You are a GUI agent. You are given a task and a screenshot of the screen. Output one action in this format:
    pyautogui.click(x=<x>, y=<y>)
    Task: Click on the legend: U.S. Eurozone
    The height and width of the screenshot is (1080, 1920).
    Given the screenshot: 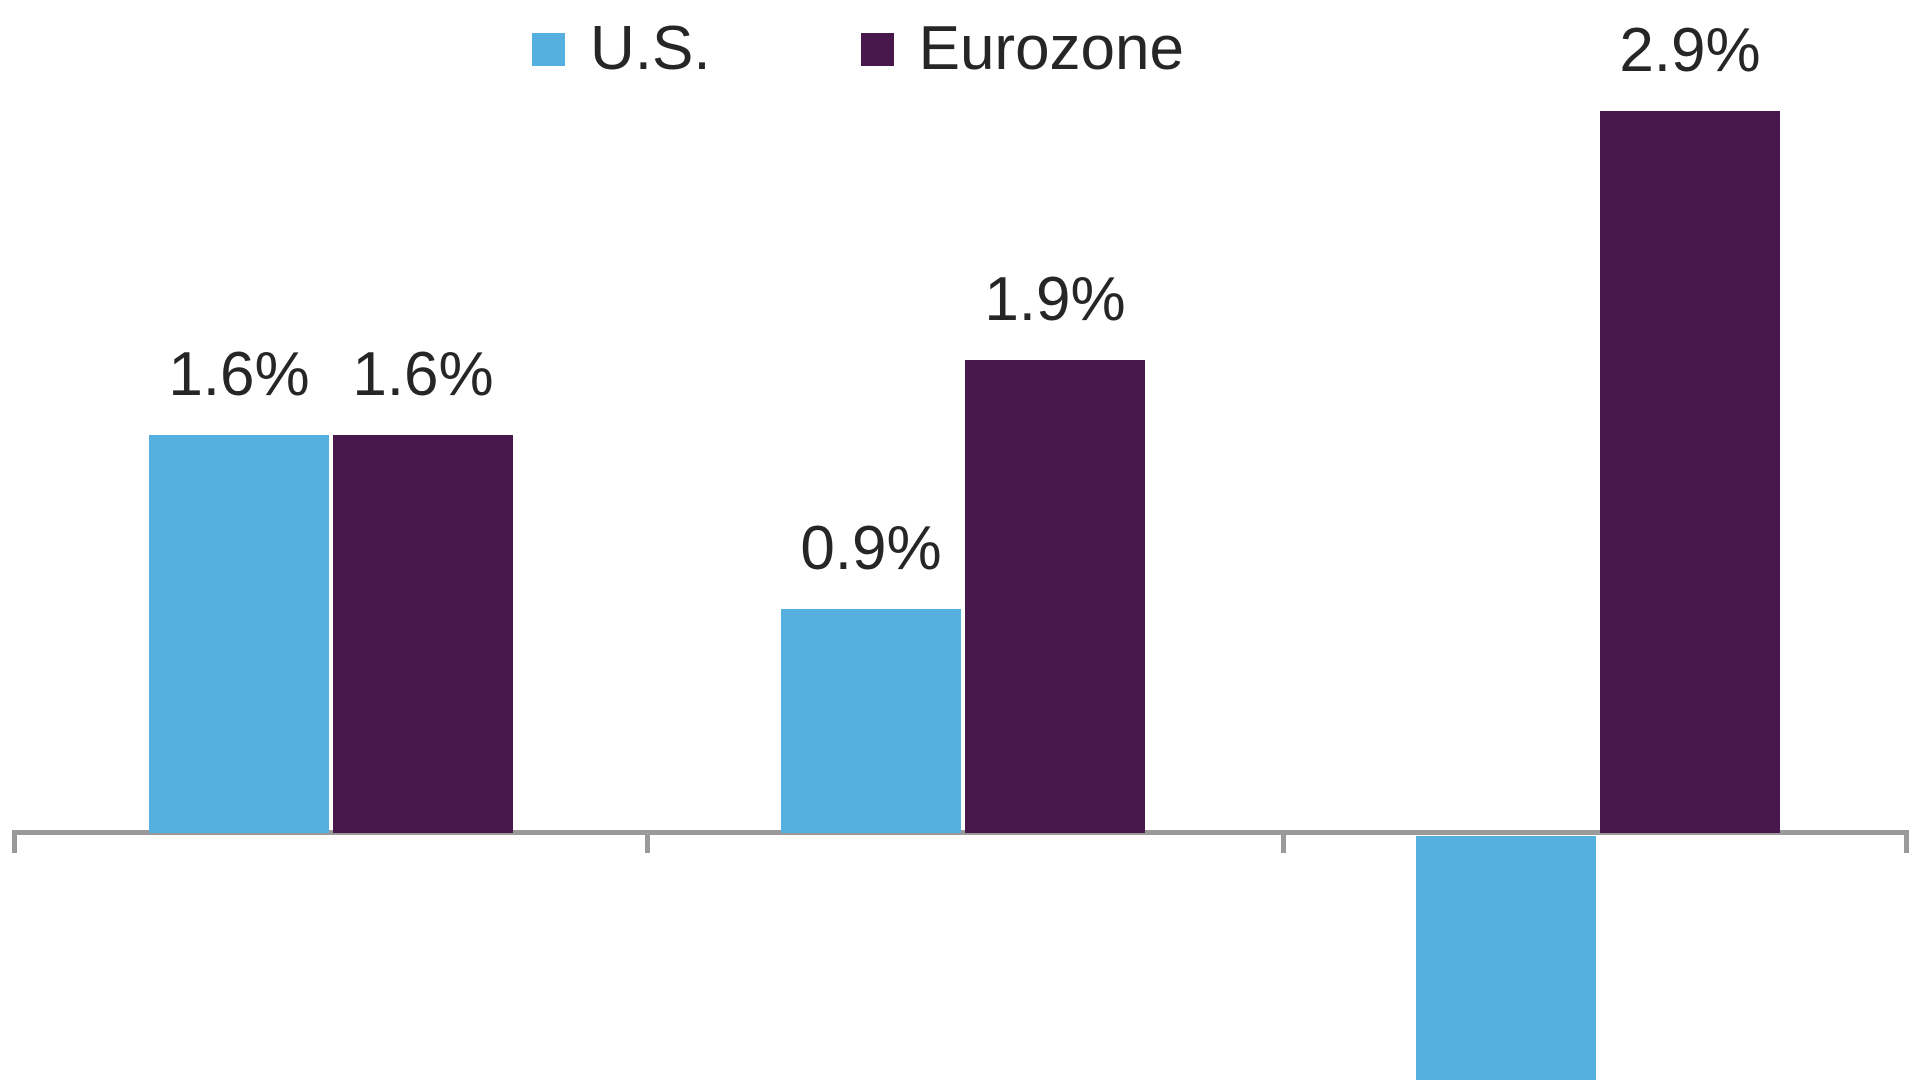 What is the action you would take?
    pyautogui.click(x=858, y=49)
    